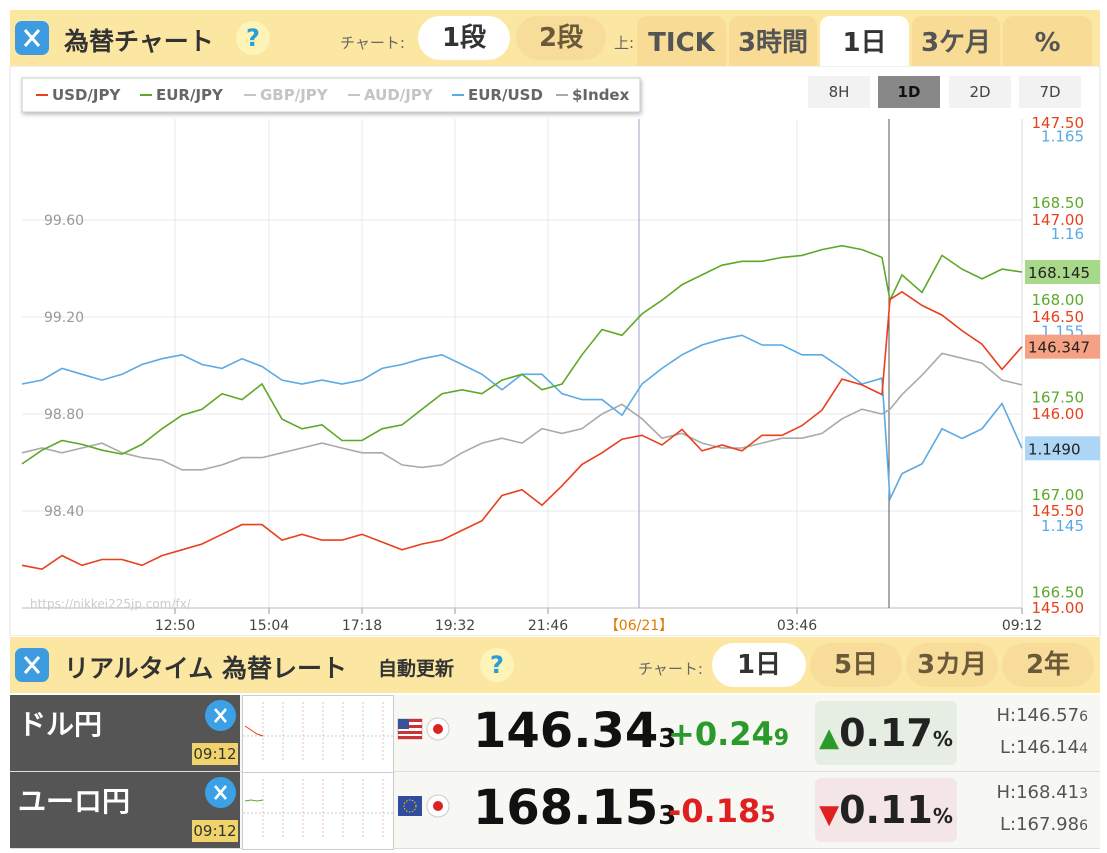 Image resolution: width=1107 pixels, height=853 pixels. I want to click on y-tick-label: 146.50, so click(1058, 317).